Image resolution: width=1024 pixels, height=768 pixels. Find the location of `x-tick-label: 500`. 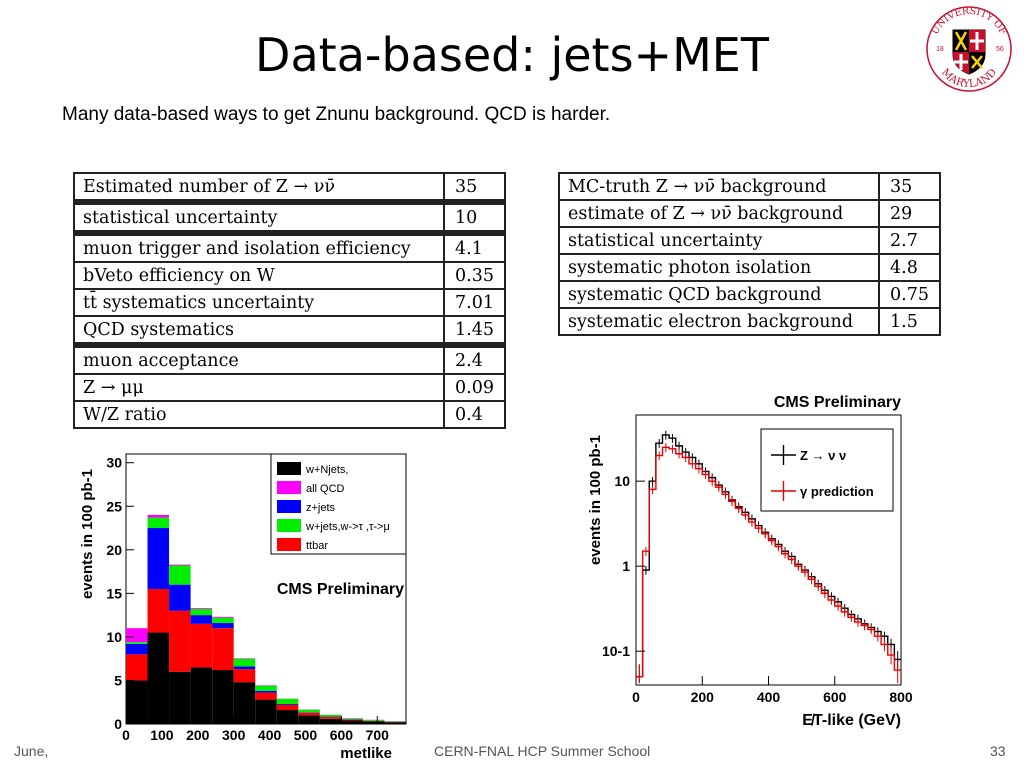

x-tick-label: 500 is located at coordinates (306, 735).